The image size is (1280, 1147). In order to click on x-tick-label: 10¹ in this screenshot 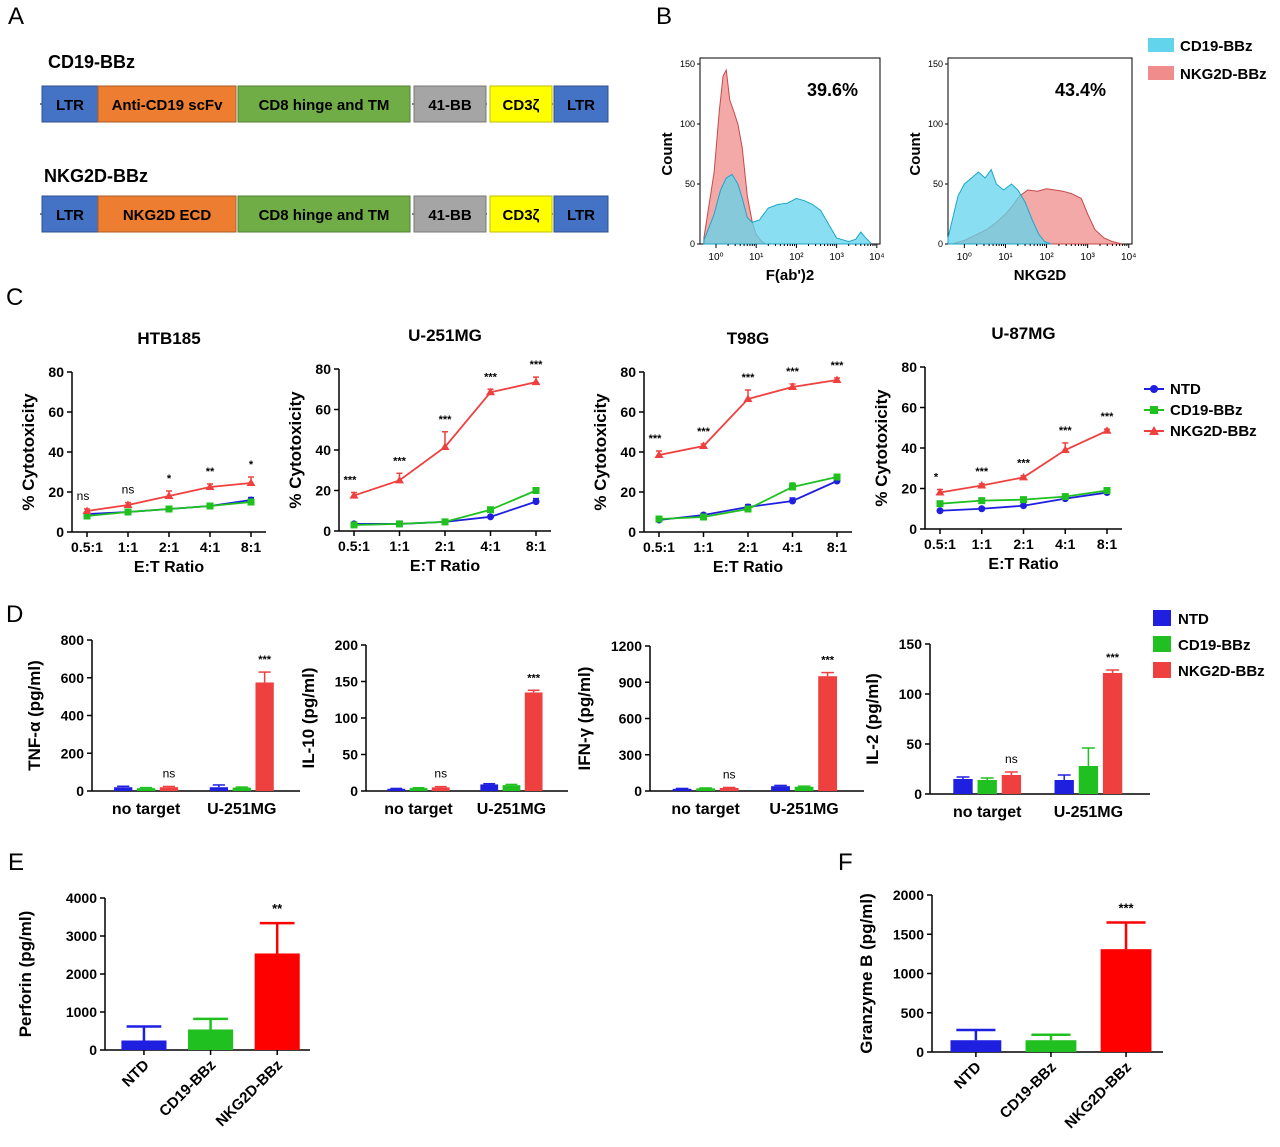, I will do `click(1005, 257)`.